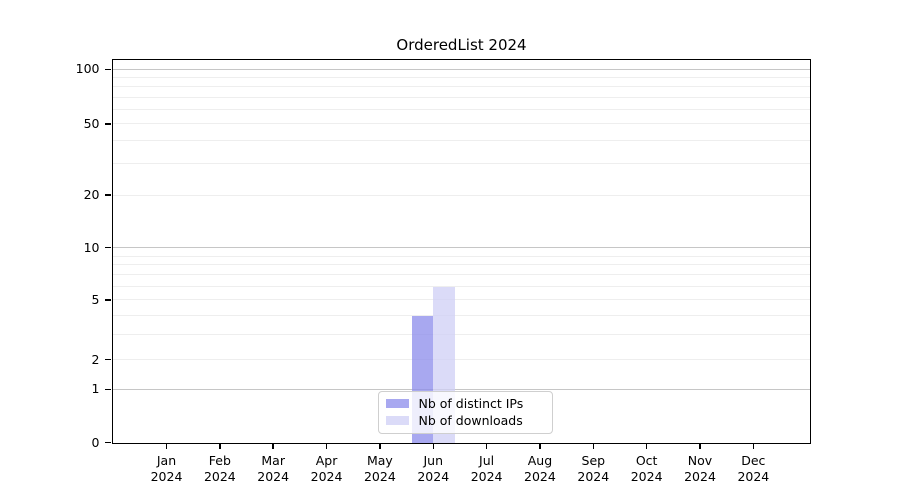  Describe the element at coordinates (753, 468) in the screenshot. I see `x-tick-label: Dec 2024` at that location.